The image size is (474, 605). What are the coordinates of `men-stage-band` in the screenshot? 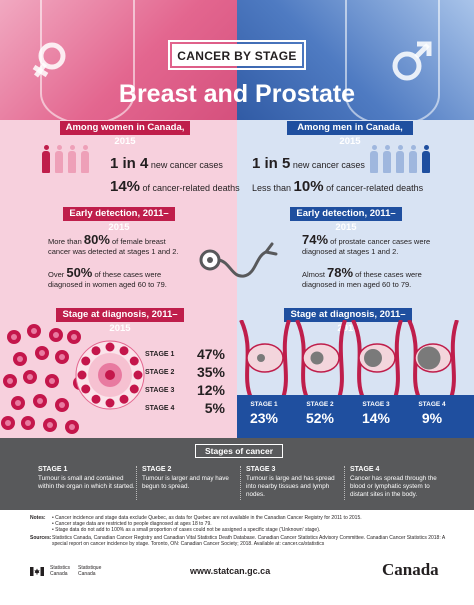 It's located at (355, 416).